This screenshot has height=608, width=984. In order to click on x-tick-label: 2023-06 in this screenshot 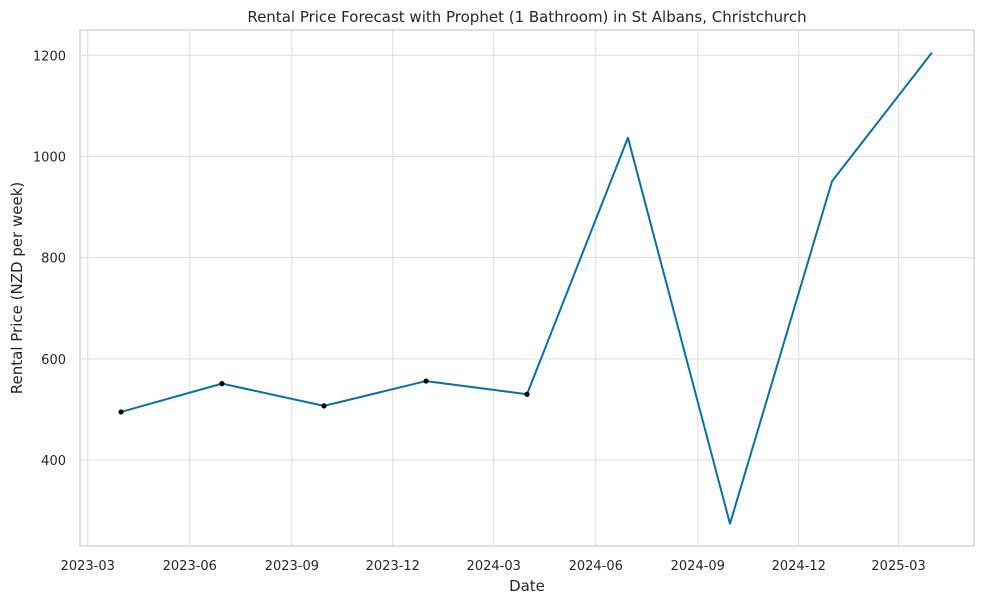, I will do `click(190, 566)`.